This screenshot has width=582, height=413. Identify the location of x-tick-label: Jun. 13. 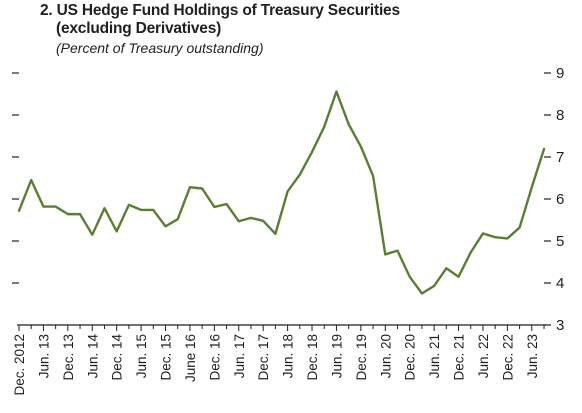
(43, 356).